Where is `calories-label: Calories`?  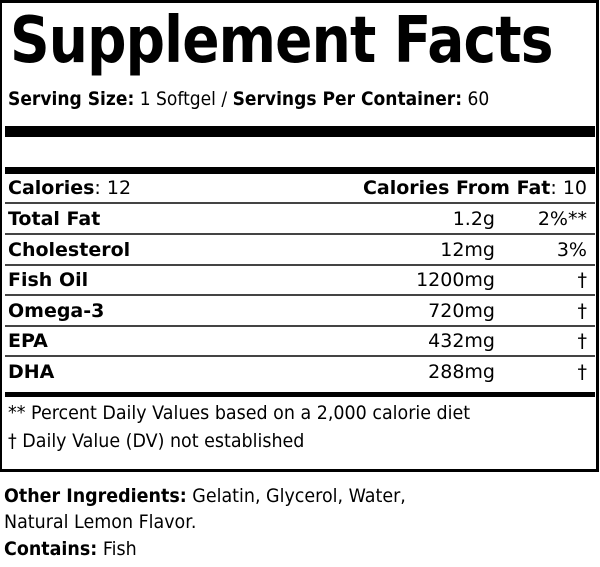
calories-label: Calories is located at coordinates (51, 188).